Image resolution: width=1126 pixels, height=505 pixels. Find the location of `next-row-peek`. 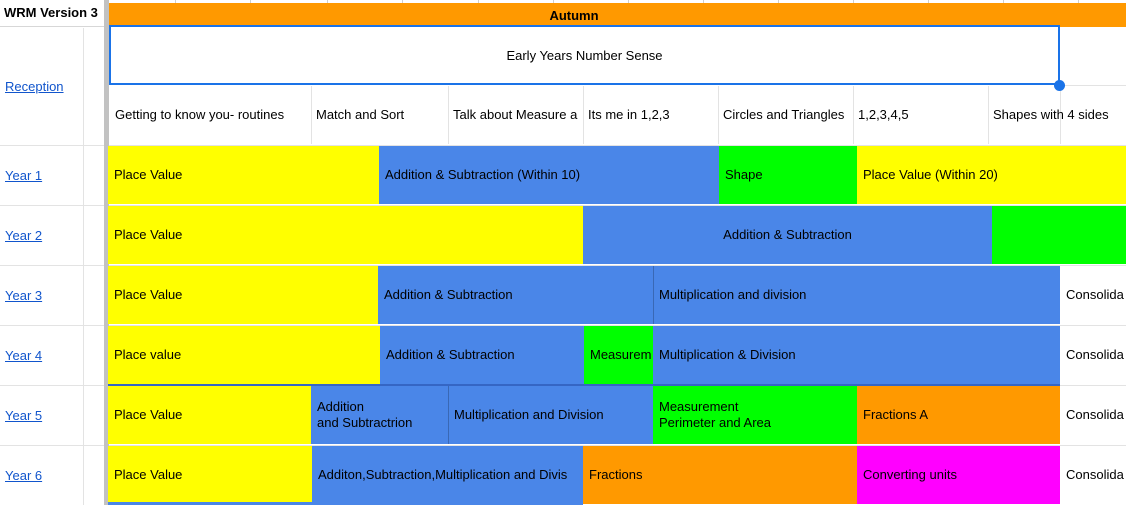

next-row-peek is located at coordinates (345, 503).